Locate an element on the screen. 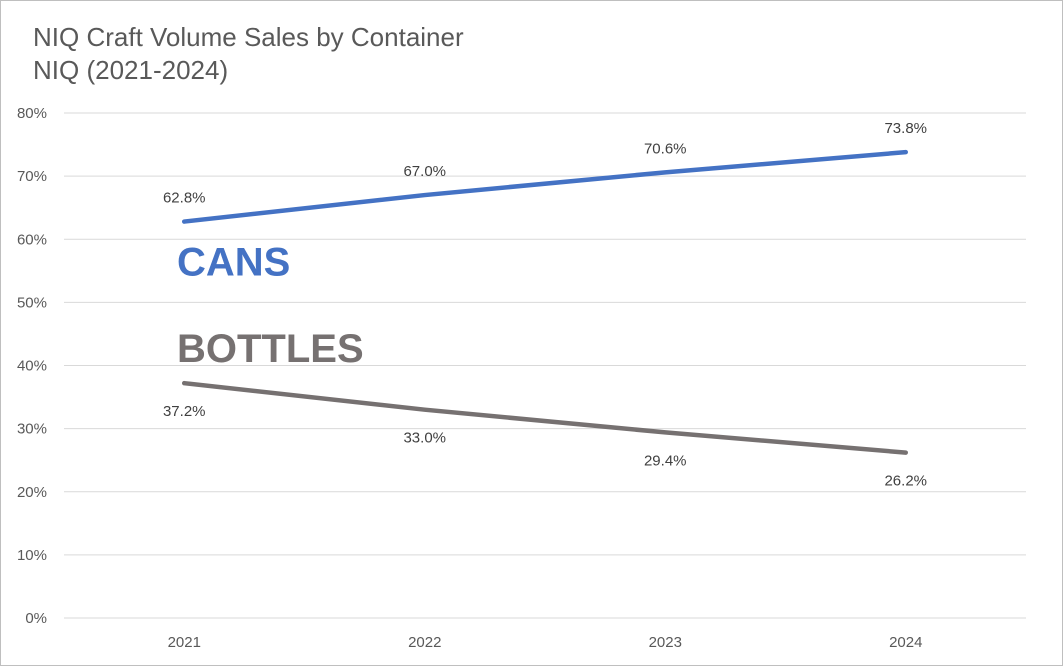  series-line-bottles is located at coordinates (545, 417).